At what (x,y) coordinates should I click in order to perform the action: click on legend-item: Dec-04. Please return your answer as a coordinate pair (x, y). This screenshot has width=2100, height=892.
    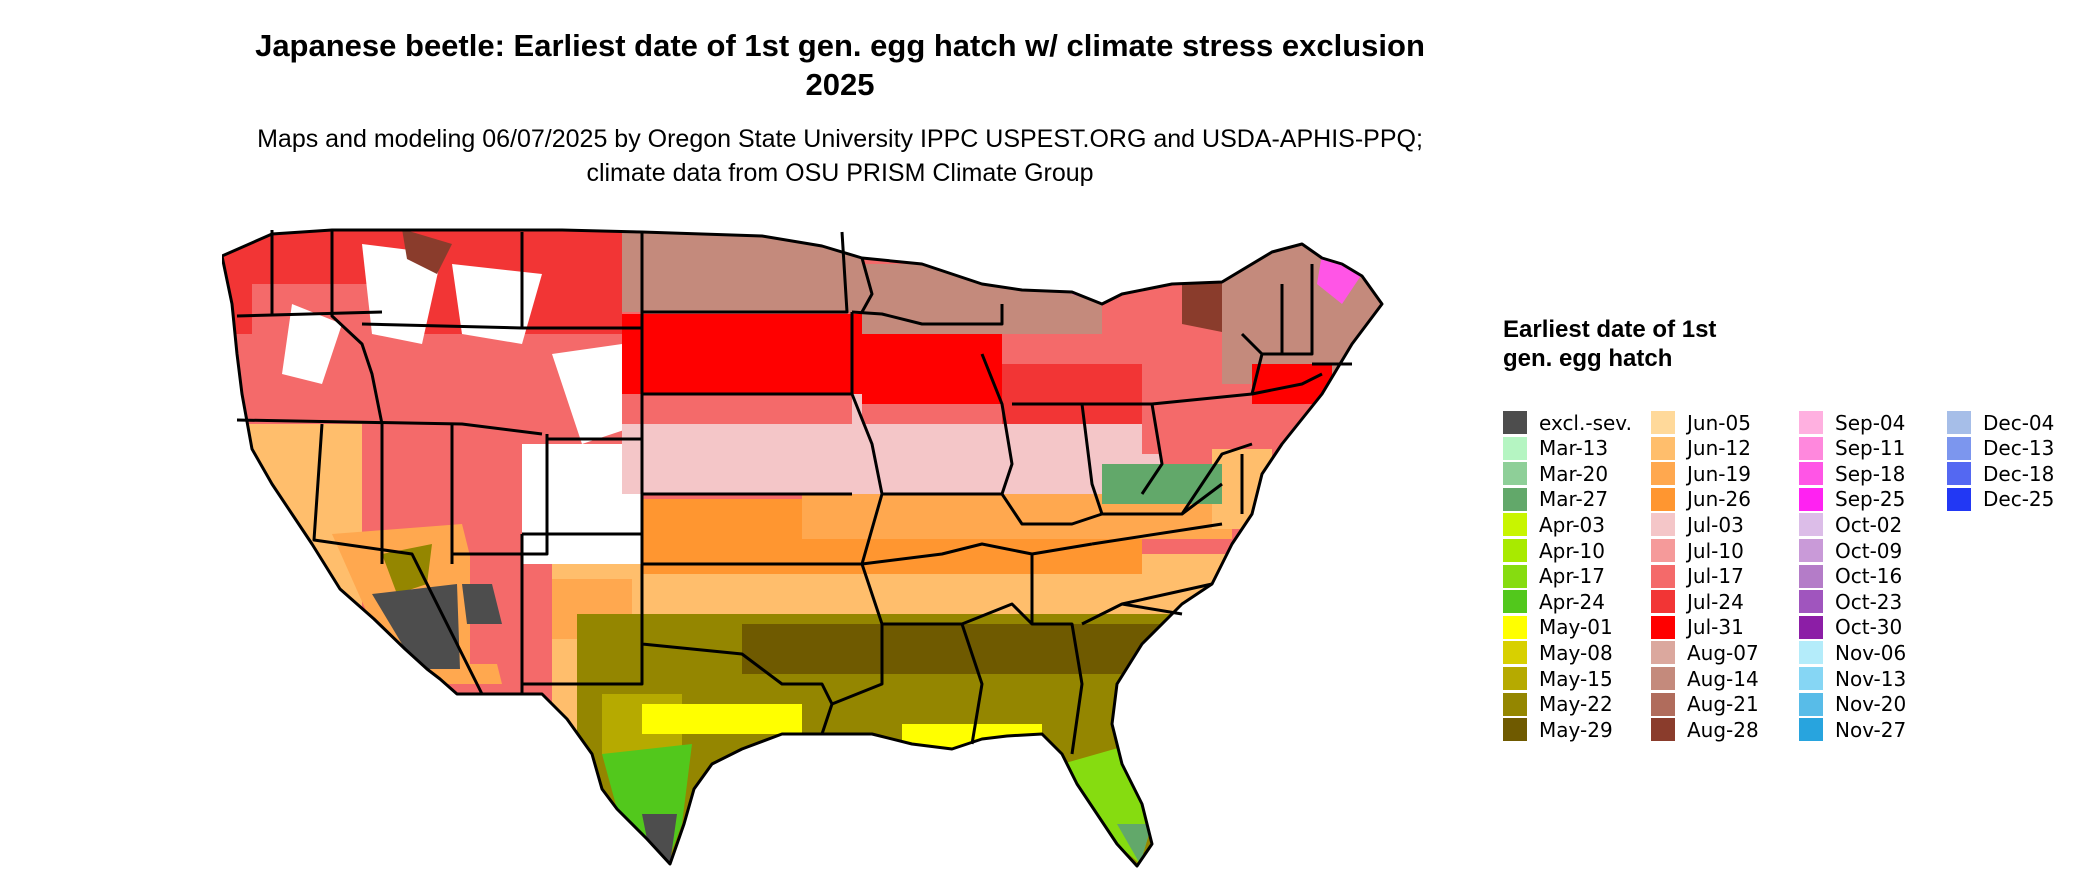
    Looking at the image, I should click on (2001, 422).